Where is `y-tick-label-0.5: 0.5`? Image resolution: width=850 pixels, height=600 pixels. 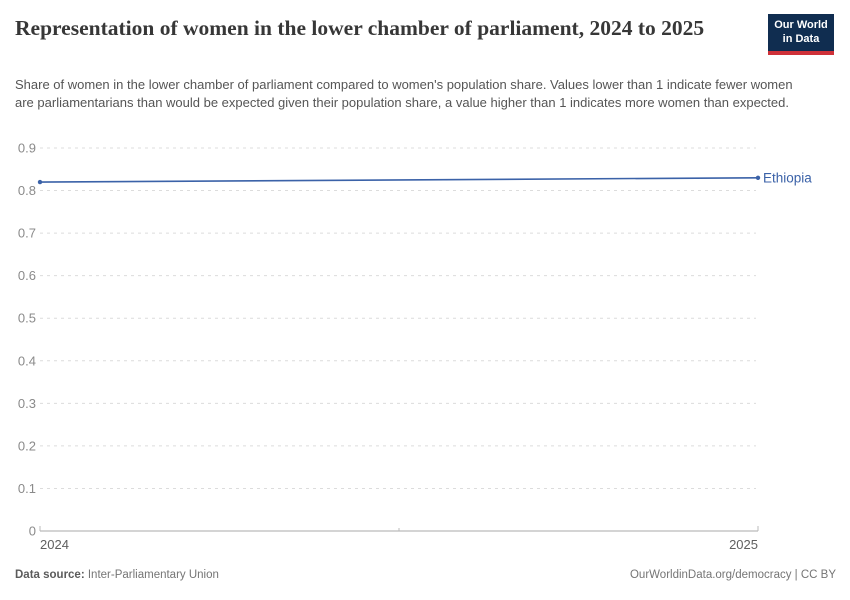
y-tick-label-0.5: 0.5 is located at coordinates (27, 318).